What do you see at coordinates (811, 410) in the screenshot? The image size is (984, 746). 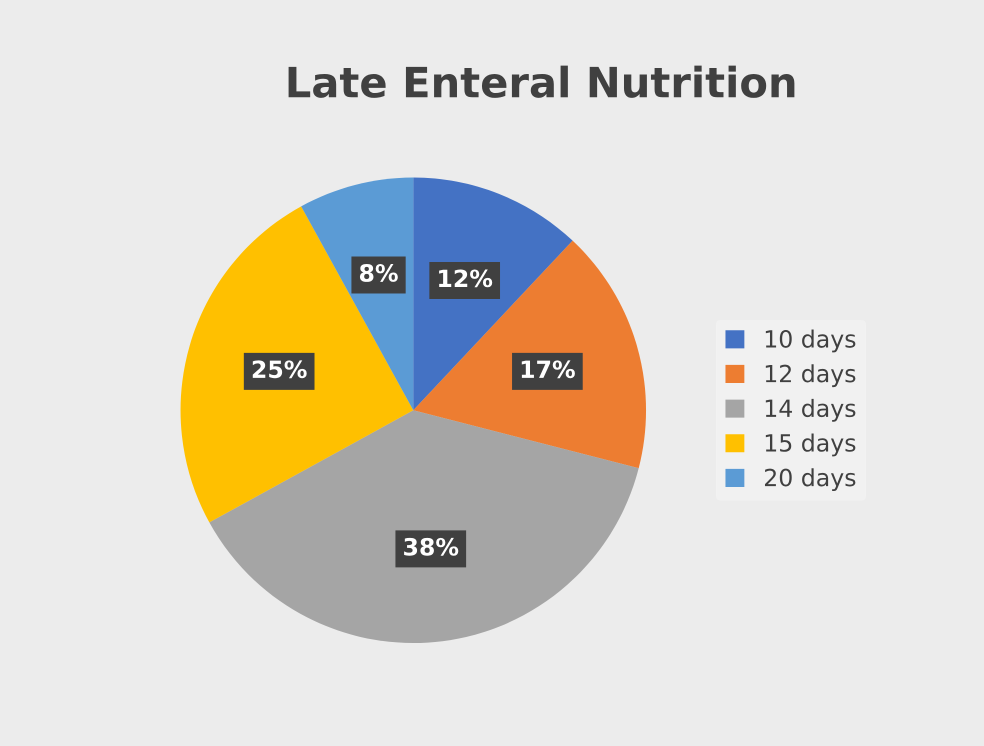 I see `legend-label: 14 days` at bounding box center [811, 410].